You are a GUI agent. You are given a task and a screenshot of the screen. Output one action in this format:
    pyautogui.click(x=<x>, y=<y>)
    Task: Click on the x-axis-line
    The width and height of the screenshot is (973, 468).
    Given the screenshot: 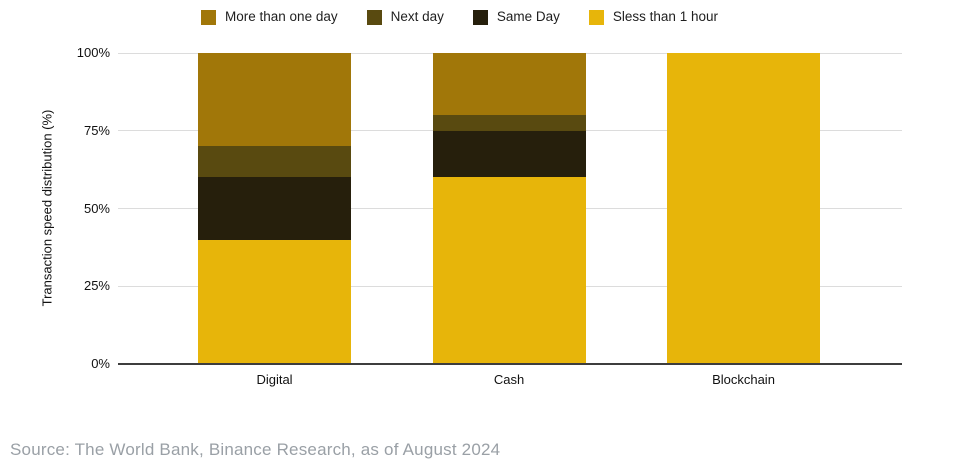 What is the action you would take?
    pyautogui.click(x=510, y=364)
    